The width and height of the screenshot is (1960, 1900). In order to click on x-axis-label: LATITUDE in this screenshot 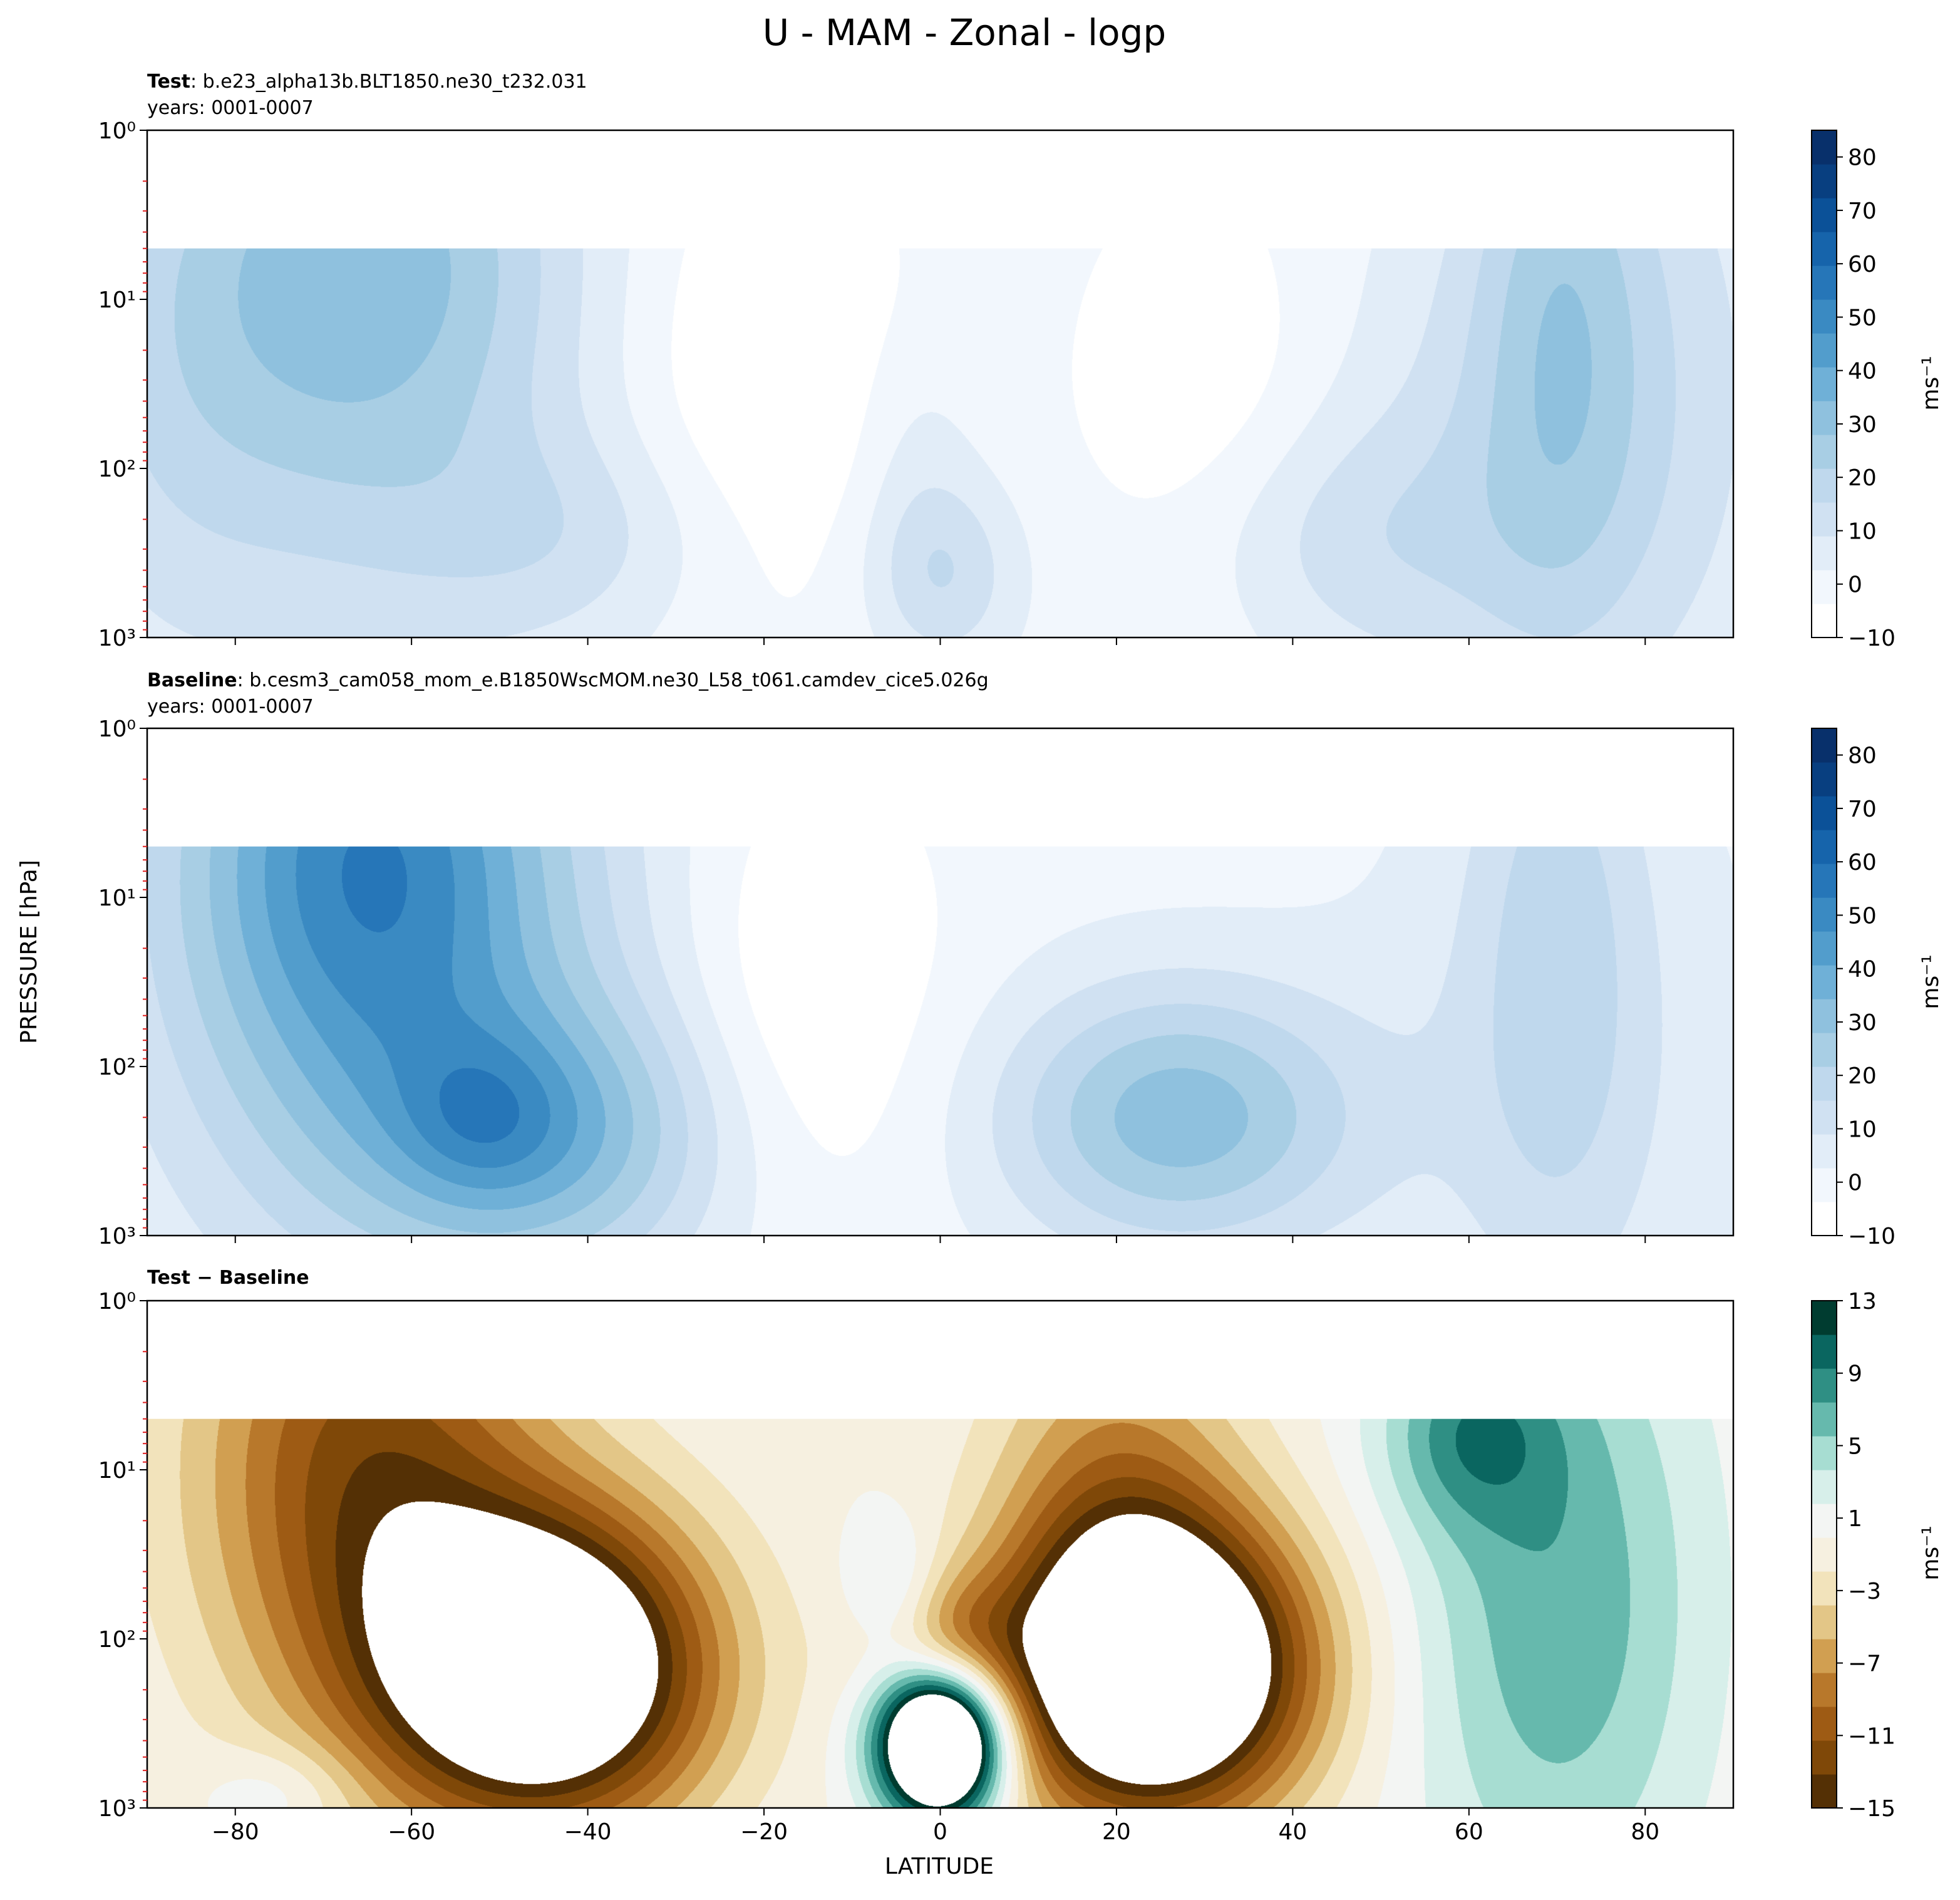, I will do `click(939, 1866)`.